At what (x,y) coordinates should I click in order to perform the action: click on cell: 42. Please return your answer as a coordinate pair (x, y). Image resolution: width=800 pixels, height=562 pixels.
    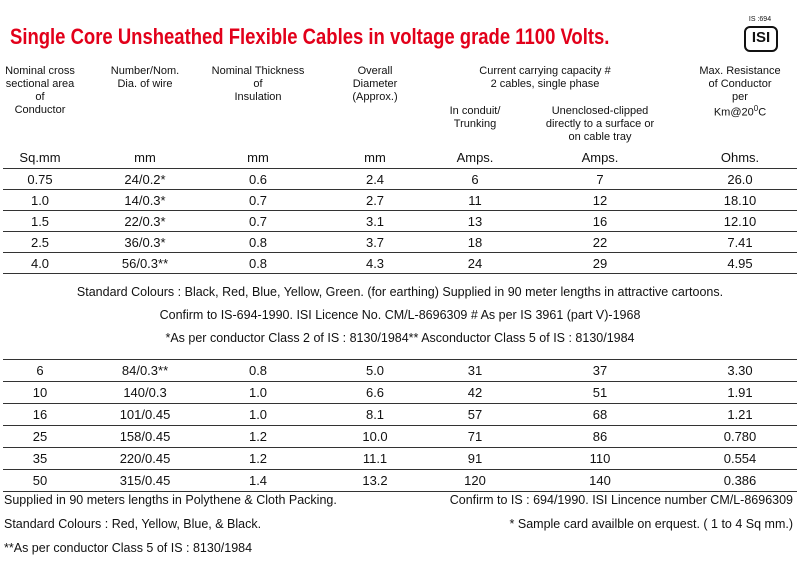
    Looking at the image, I should click on (475, 392).